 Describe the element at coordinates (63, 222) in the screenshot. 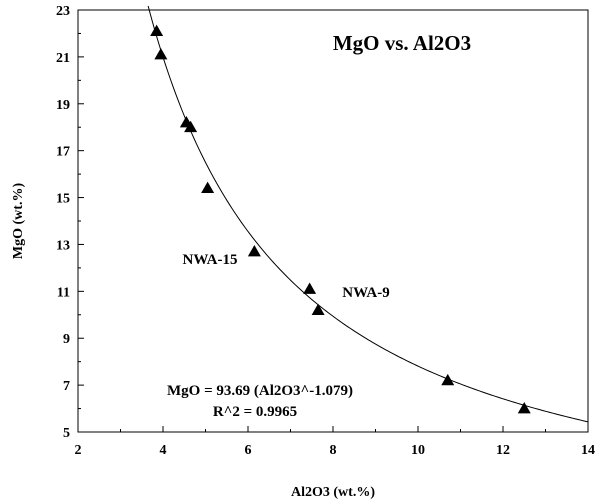

I see `y-tick-labels: 5 7 9 11 13 15 17 19 21 23` at that location.